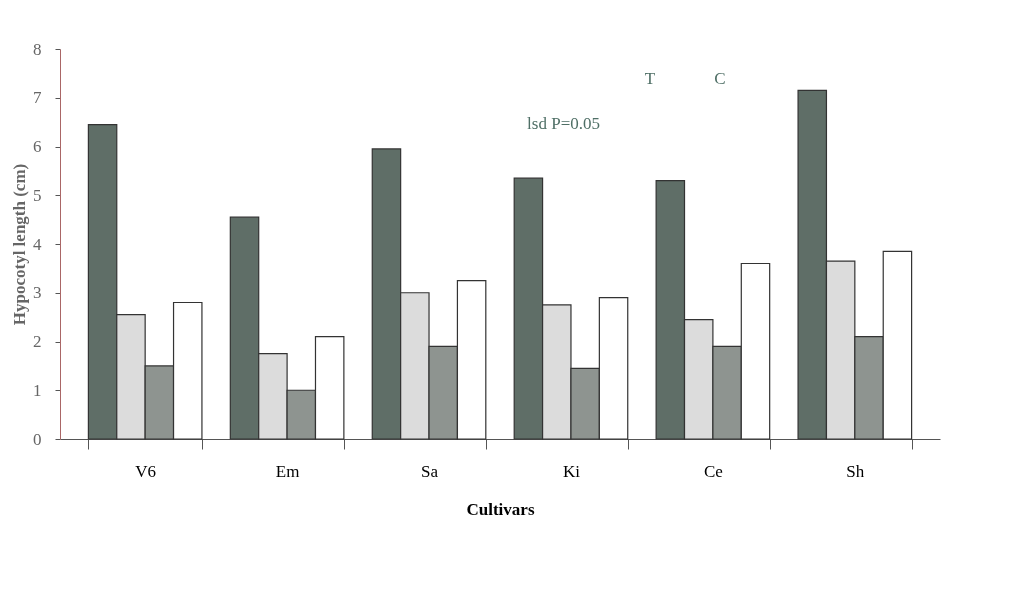 The width and height of the screenshot is (1032, 600). I want to click on y-tick-label: 4, so click(37, 244).